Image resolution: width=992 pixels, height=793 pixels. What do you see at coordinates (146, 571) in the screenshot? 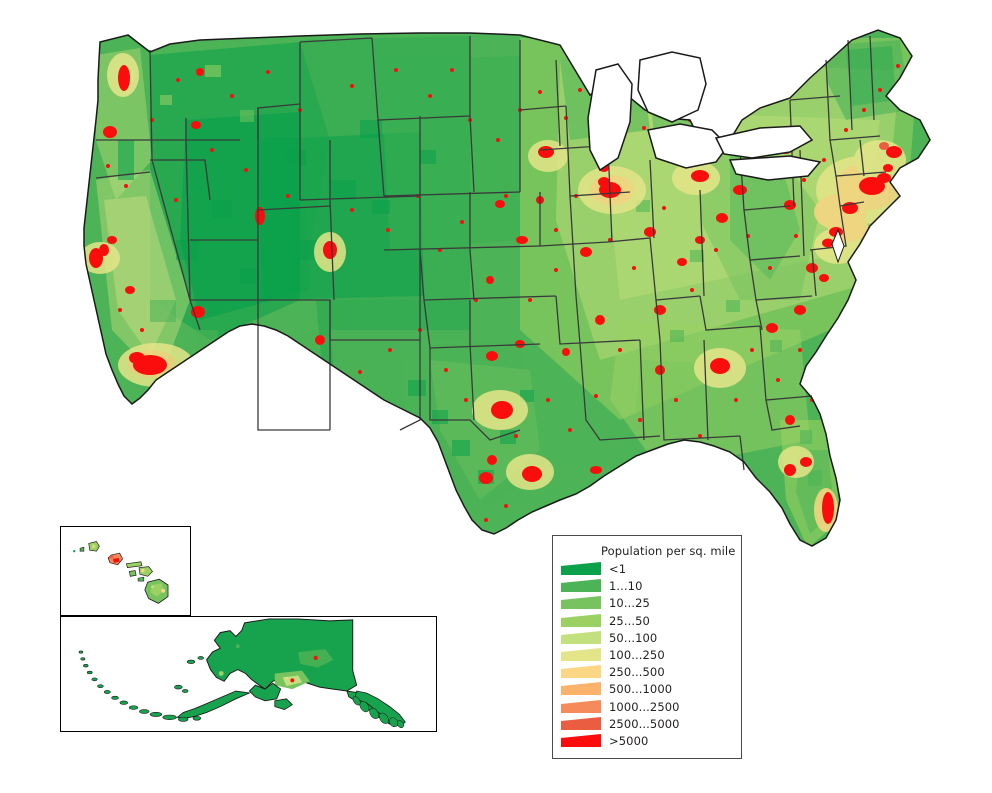
I see `island-maui` at bounding box center [146, 571].